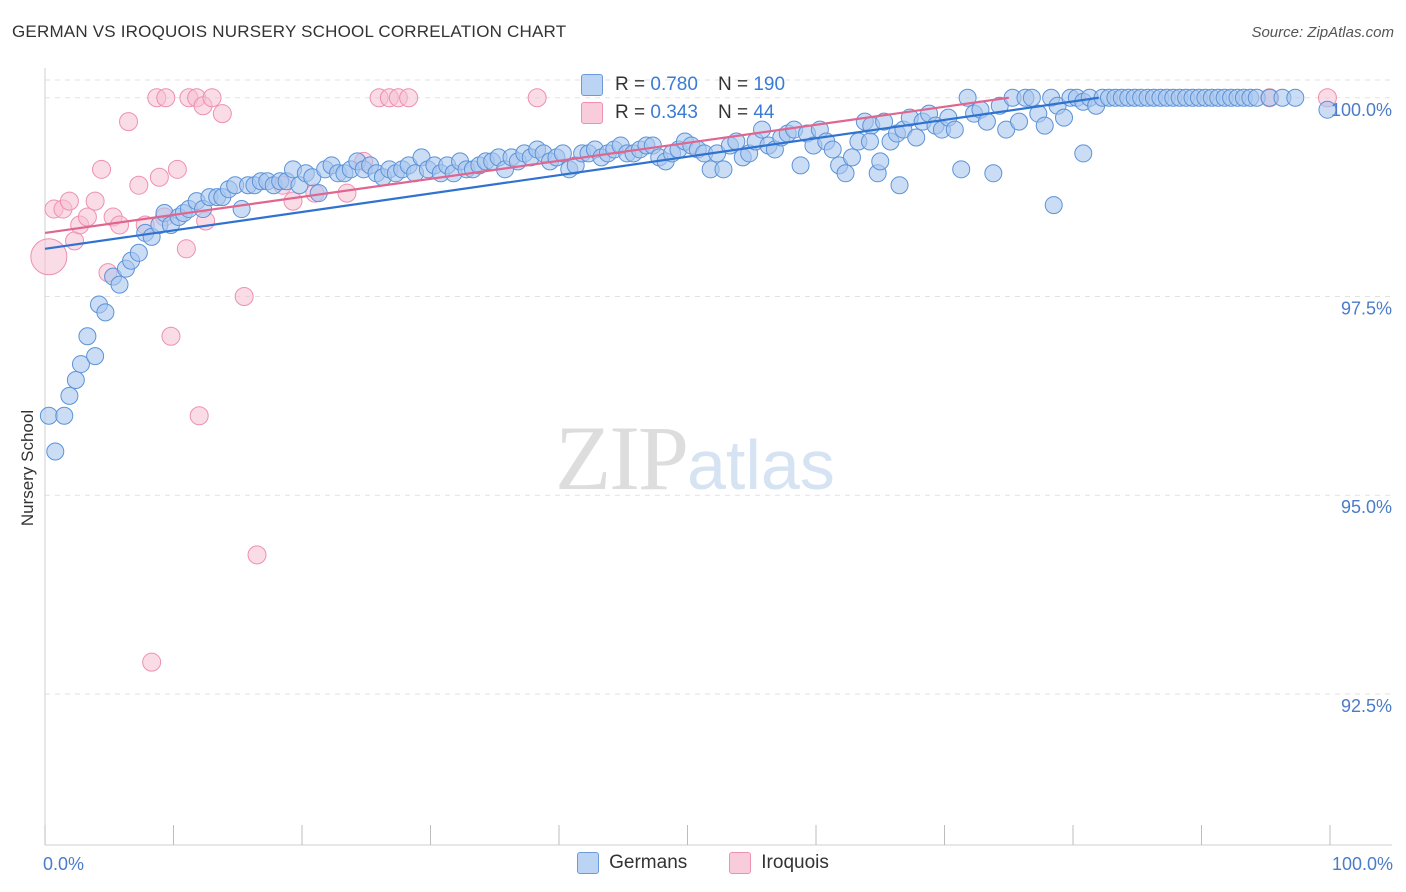 The height and width of the screenshot is (892, 1406). Describe the element at coordinates (1322, 32) in the screenshot. I see `source-credit: Source: ZipAtlas.com` at that location.